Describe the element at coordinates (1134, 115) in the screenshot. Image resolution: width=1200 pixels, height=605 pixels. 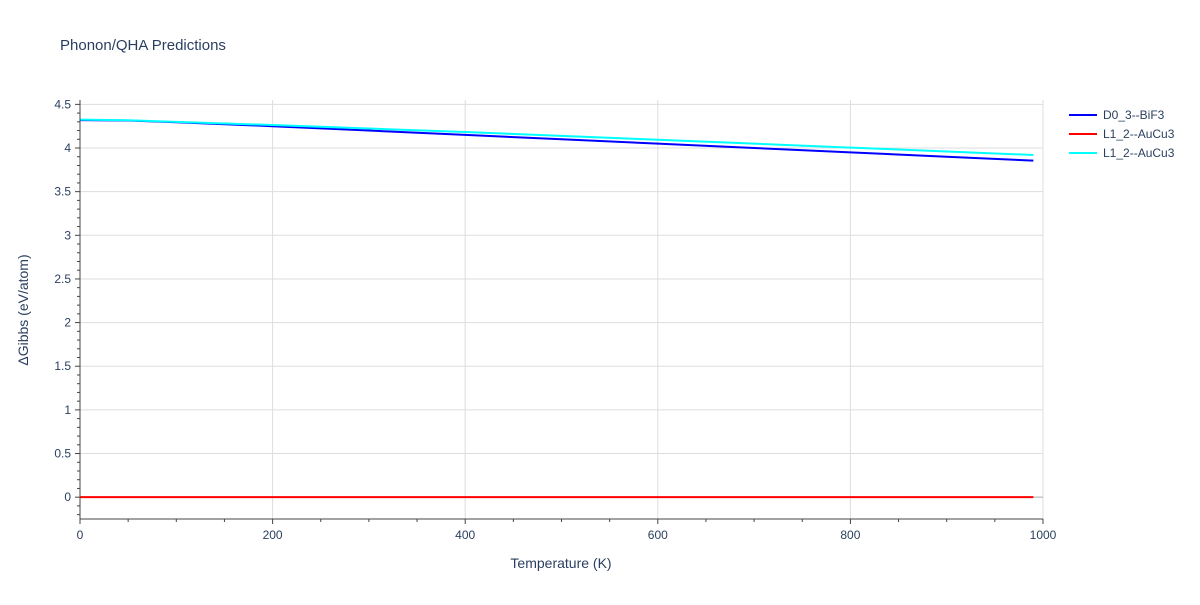
I see `legend-label: D0_3--BiF3` at that location.